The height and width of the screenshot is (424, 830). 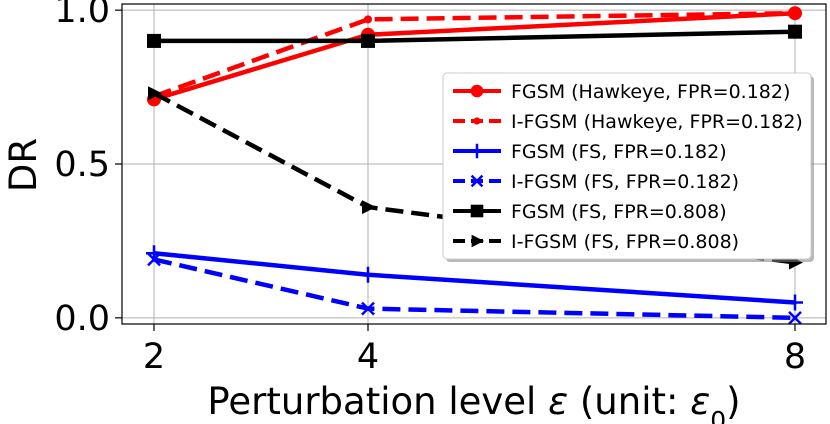 I want to click on x-tick-label: 4, so click(x=368, y=357).